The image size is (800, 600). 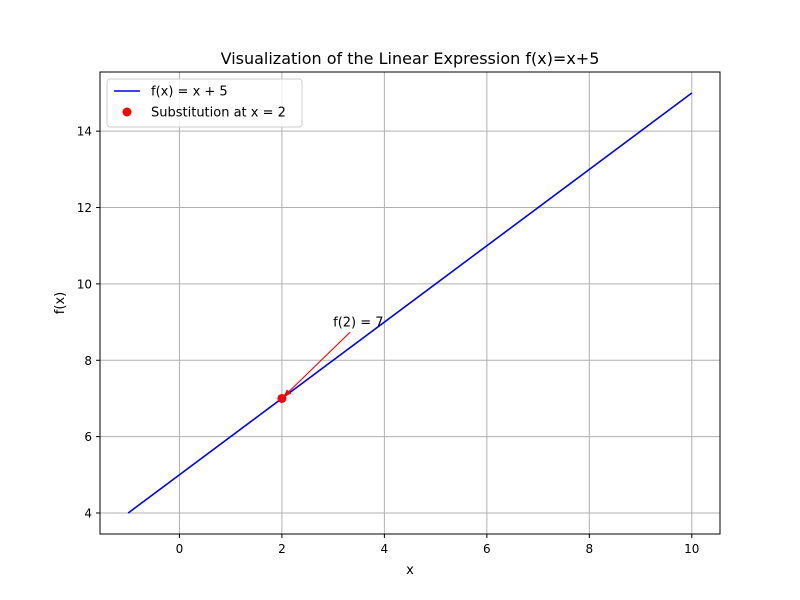 I want to click on y-tick-label: 14, so click(x=84, y=132).